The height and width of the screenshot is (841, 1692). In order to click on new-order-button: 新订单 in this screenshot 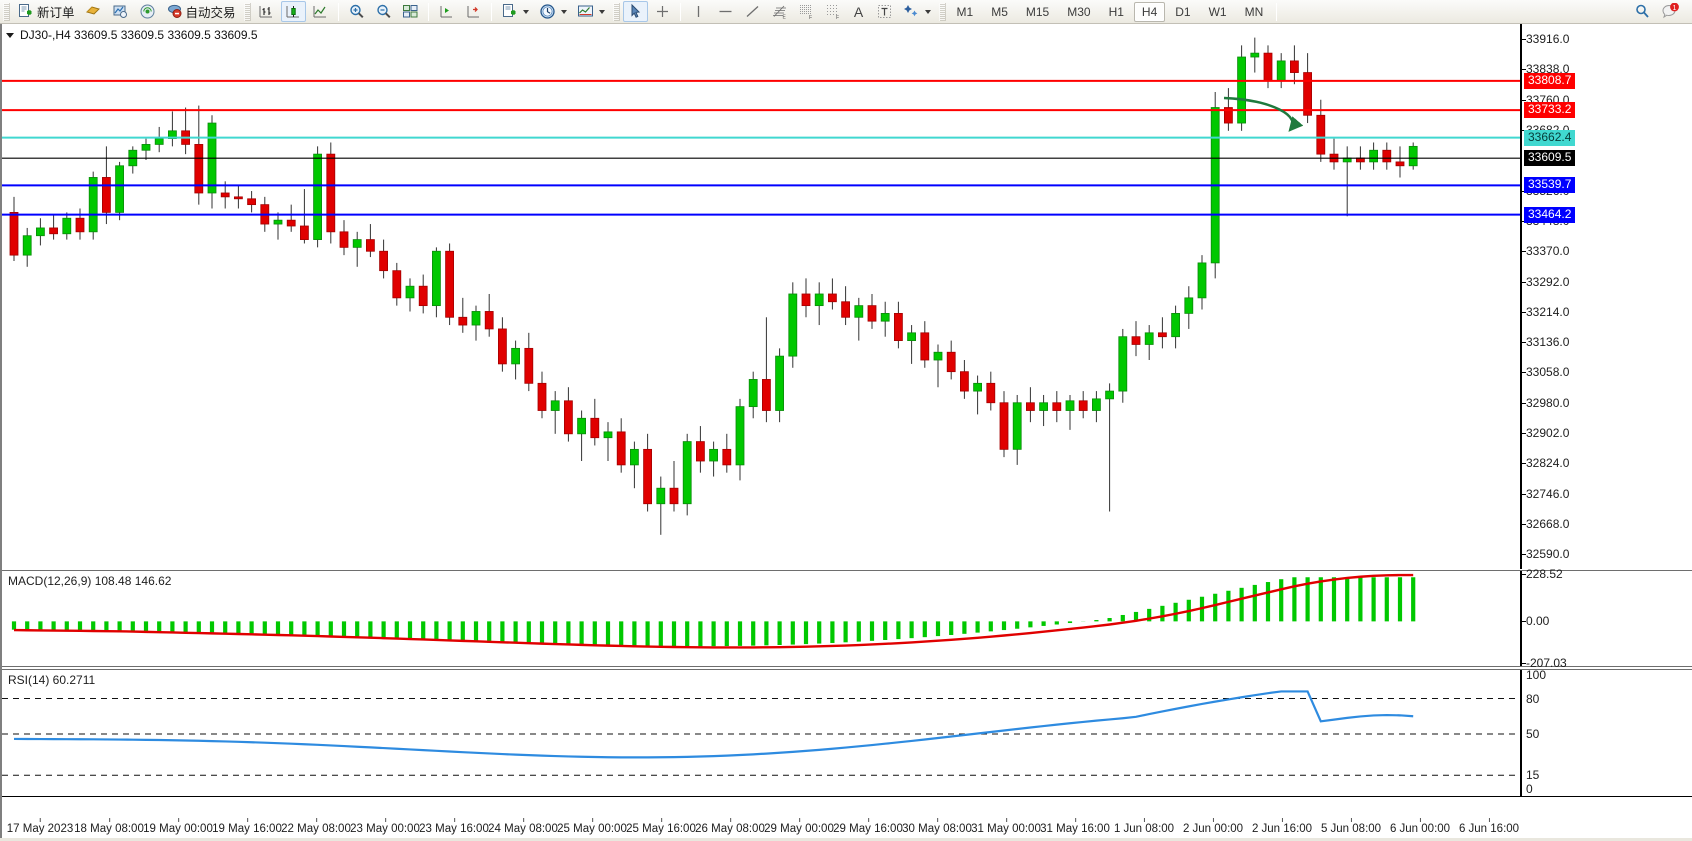, I will do `click(46, 11)`.